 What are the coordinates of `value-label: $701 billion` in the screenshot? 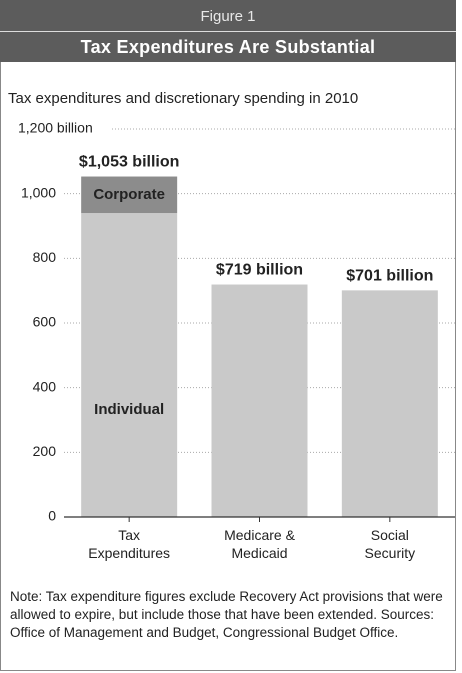 It's located at (389, 276).